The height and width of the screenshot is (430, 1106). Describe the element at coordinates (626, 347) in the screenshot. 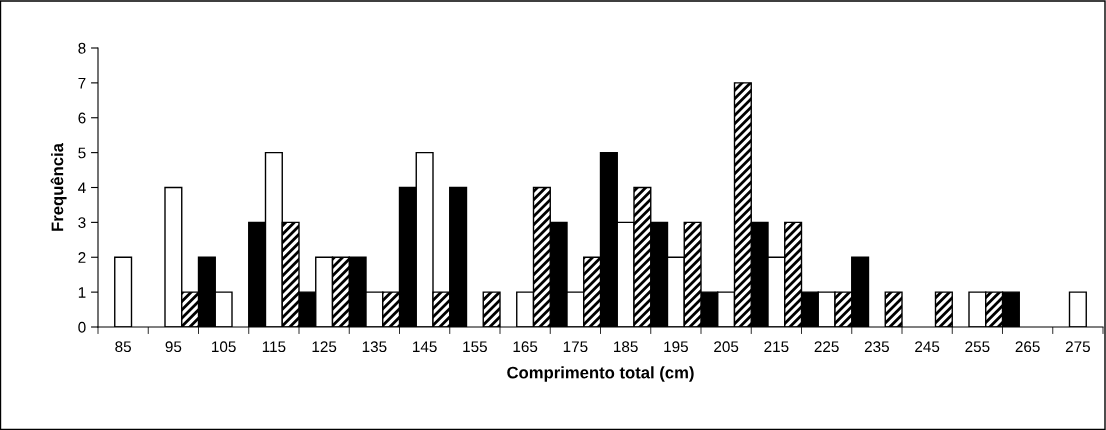

I see `x-tick-label: 185` at that location.